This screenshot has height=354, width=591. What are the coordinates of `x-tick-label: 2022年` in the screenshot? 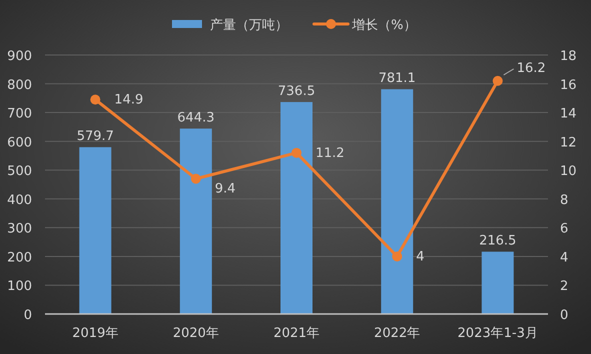 It's located at (397, 333).